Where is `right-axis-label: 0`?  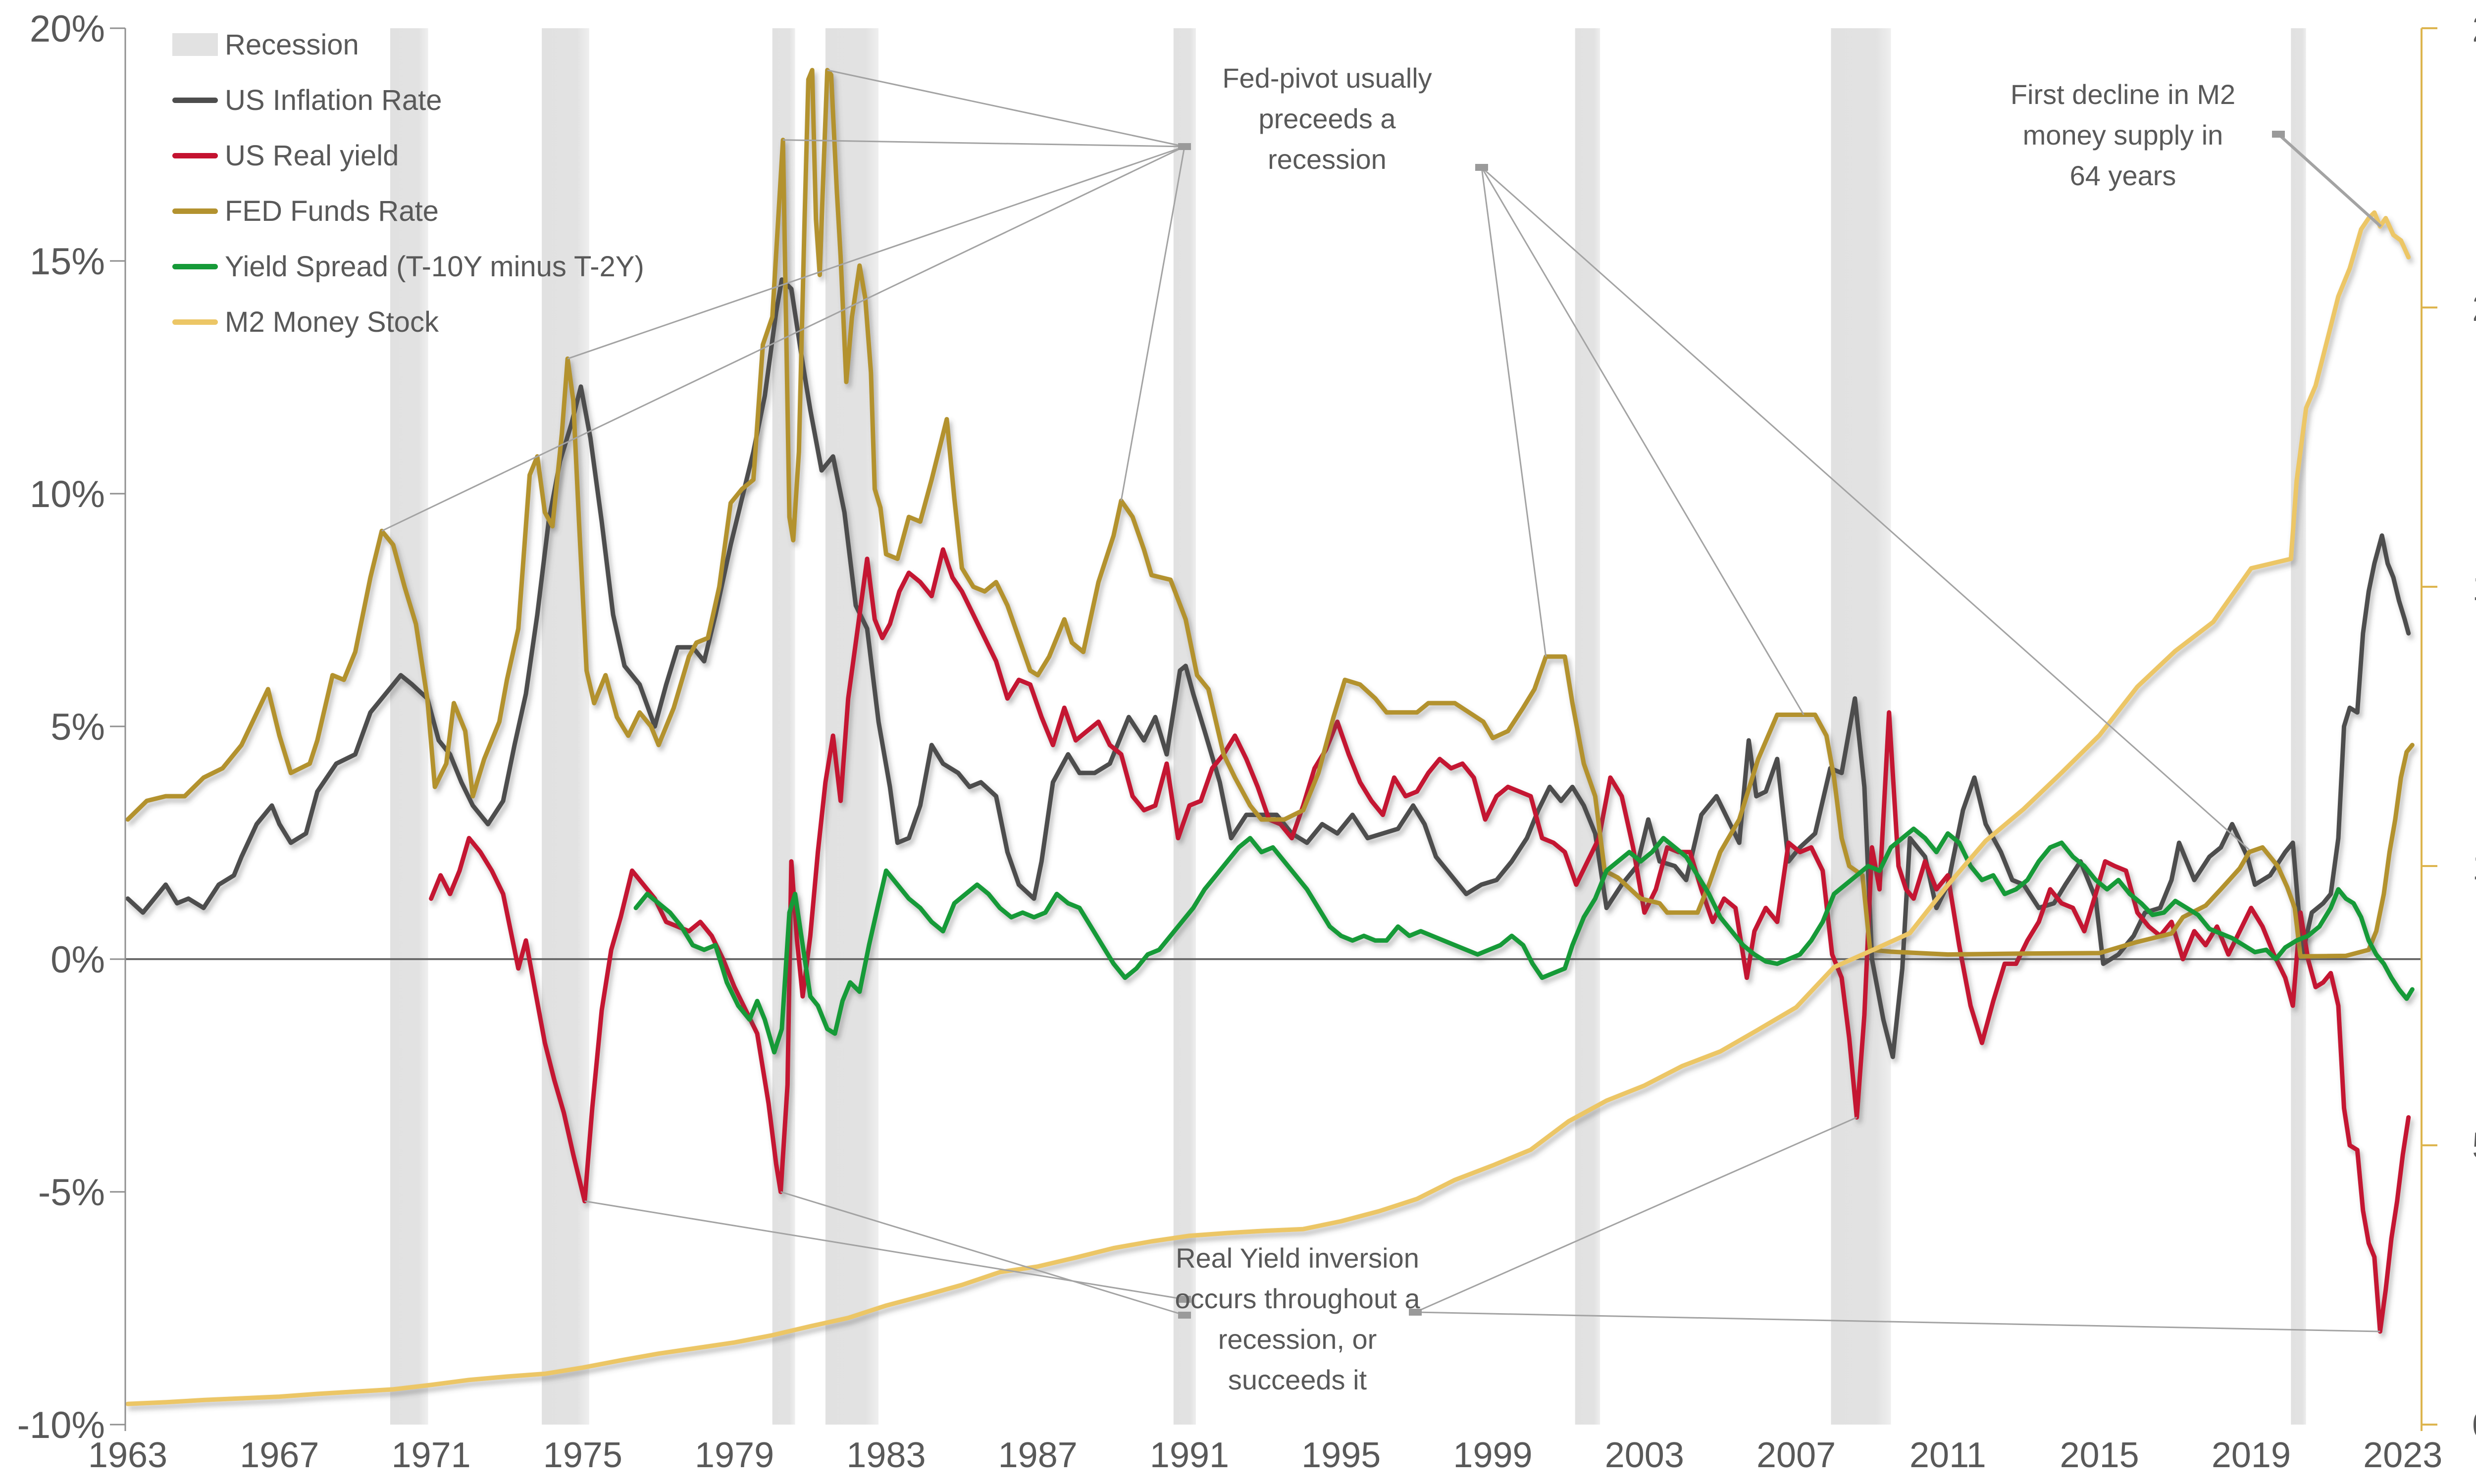 right-axis-label: 0 is located at coordinates (2474, 1425).